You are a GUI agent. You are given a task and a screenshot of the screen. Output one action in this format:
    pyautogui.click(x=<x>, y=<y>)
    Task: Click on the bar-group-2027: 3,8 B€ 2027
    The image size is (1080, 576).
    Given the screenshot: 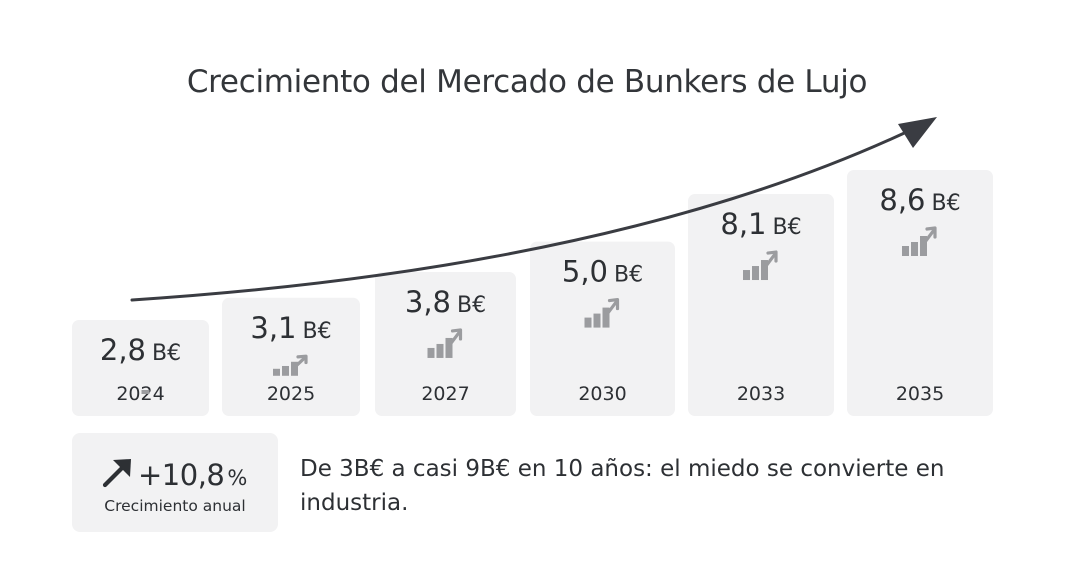 What is the action you would take?
    pyautogui.click(x=445, y=343)
    